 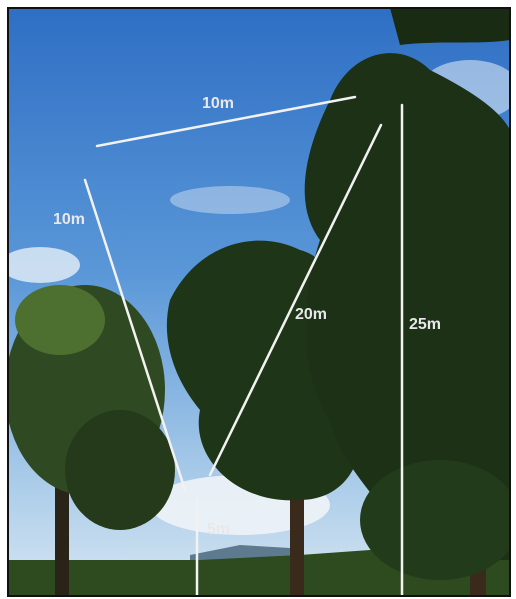 What do you see at coordinates (311, 314) in the screenshot?
I see `length-label: 20m` at bounding box center [311, 314].